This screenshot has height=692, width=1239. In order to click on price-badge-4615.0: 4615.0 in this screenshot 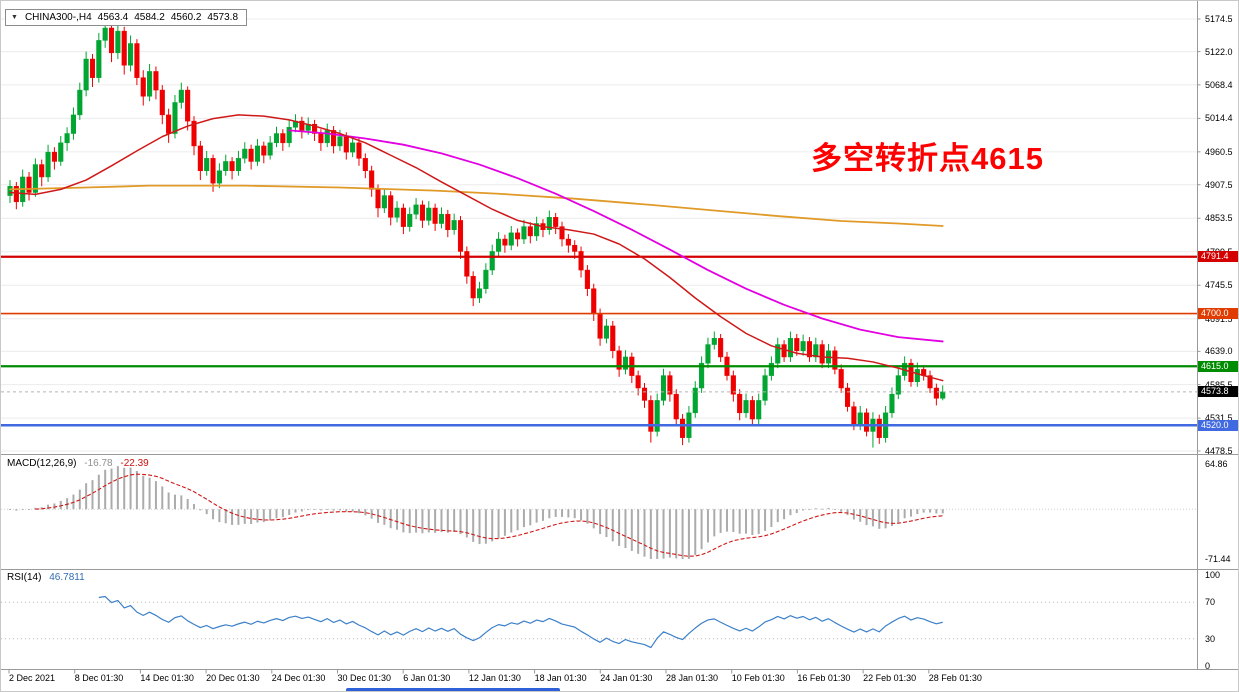, I will do `click(1218, 366)`.